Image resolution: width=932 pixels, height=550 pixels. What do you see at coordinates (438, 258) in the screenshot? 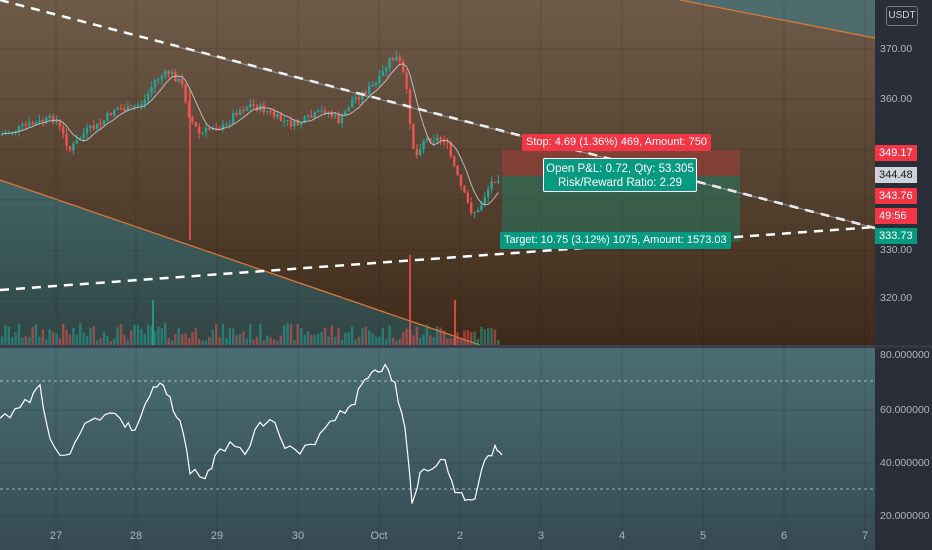
I see `support-trendline` at bounding box center [438, 258].